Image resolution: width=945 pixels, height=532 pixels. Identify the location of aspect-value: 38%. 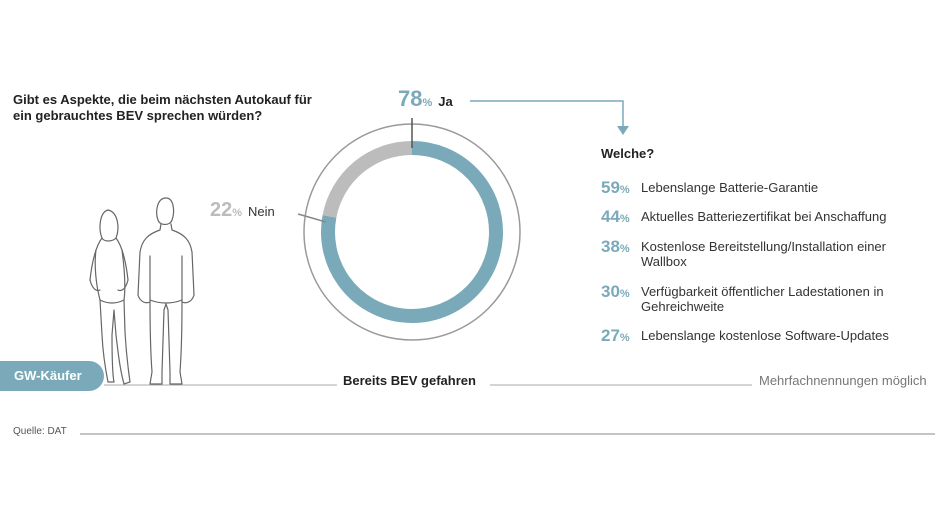
(615, 246).